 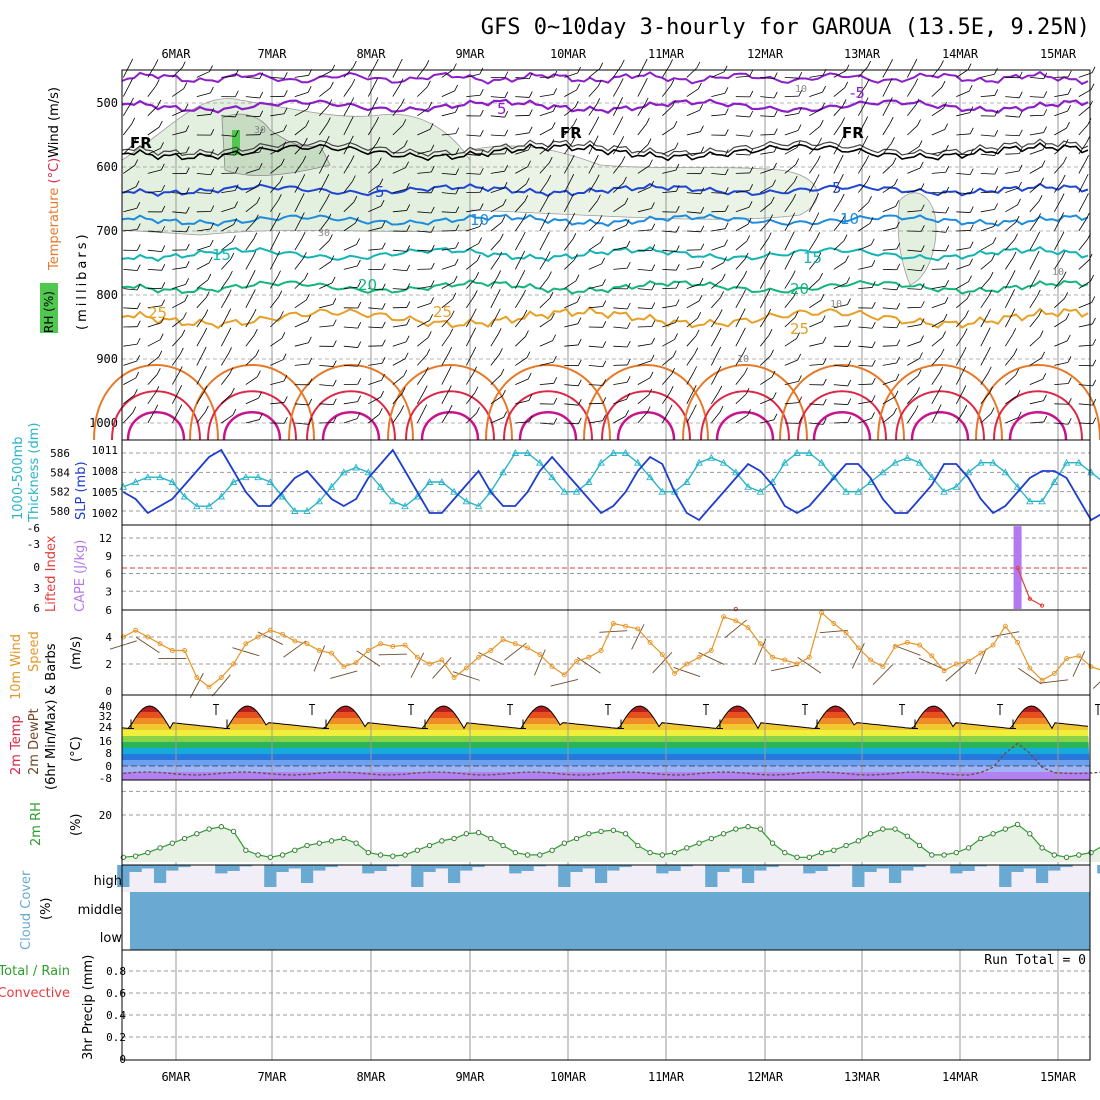 I want to click on temp-tick: 8, so click(x=108, y=753).